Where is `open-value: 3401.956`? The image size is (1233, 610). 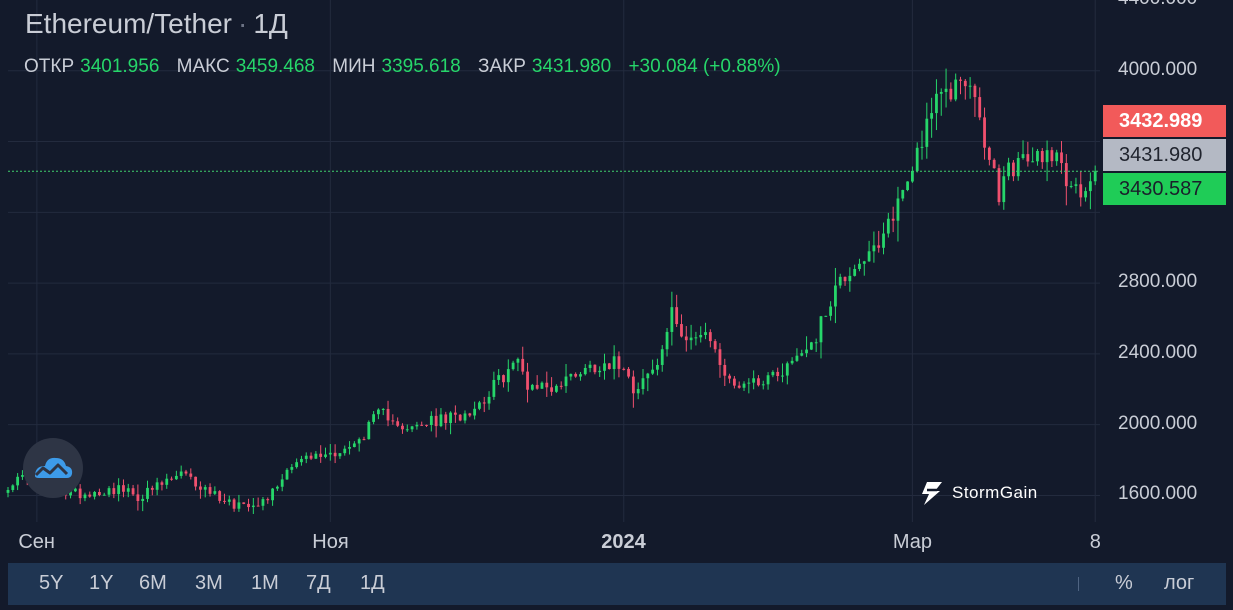
open-value: 3401.956 is located at coordinates (120, 66).